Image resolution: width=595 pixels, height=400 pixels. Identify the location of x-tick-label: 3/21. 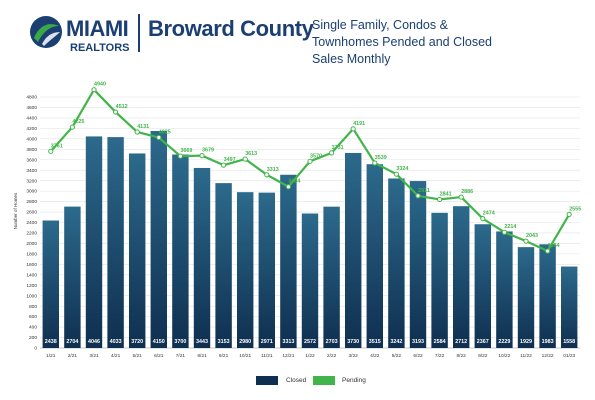
(94, 356).